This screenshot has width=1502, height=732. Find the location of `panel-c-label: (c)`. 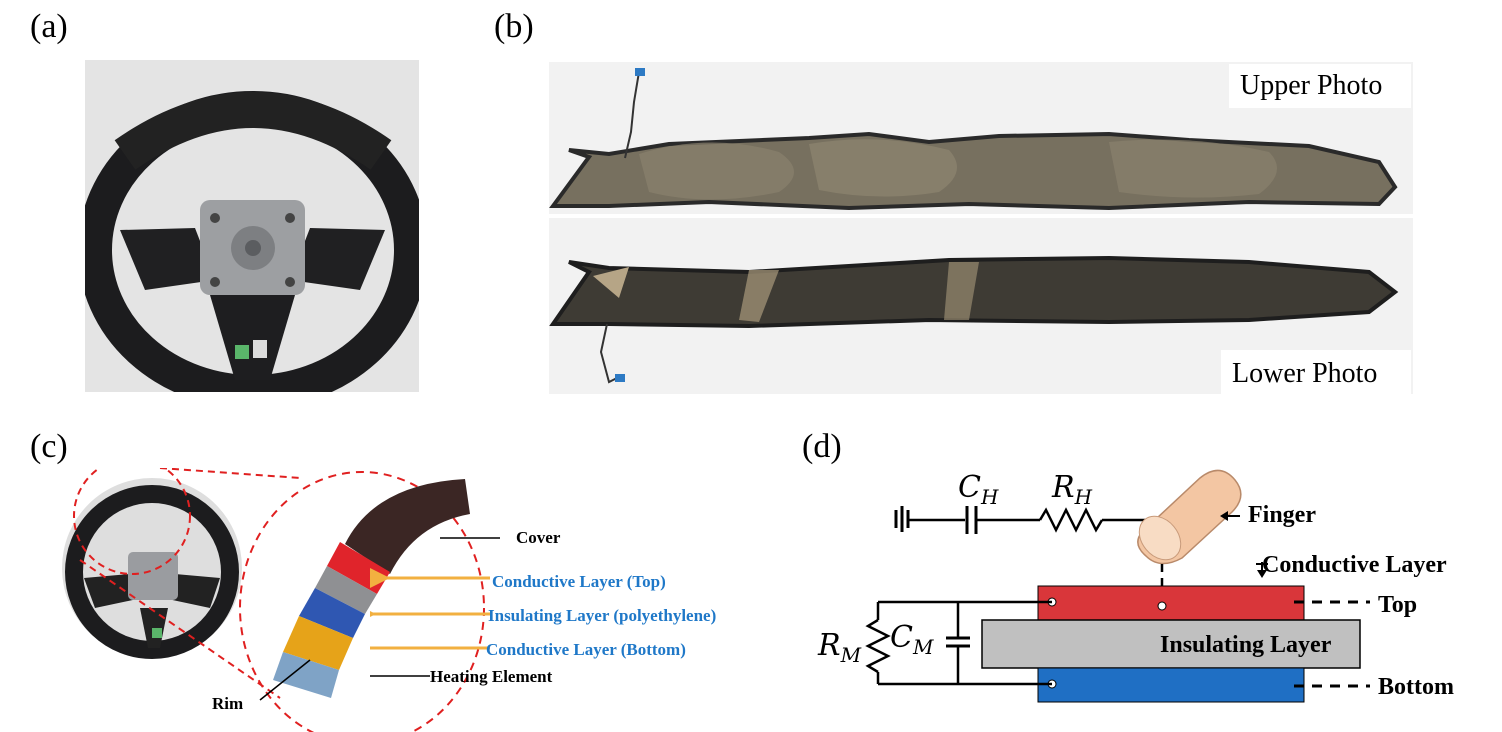

panel-c-label: (c) is located at coordinates (49, 446).